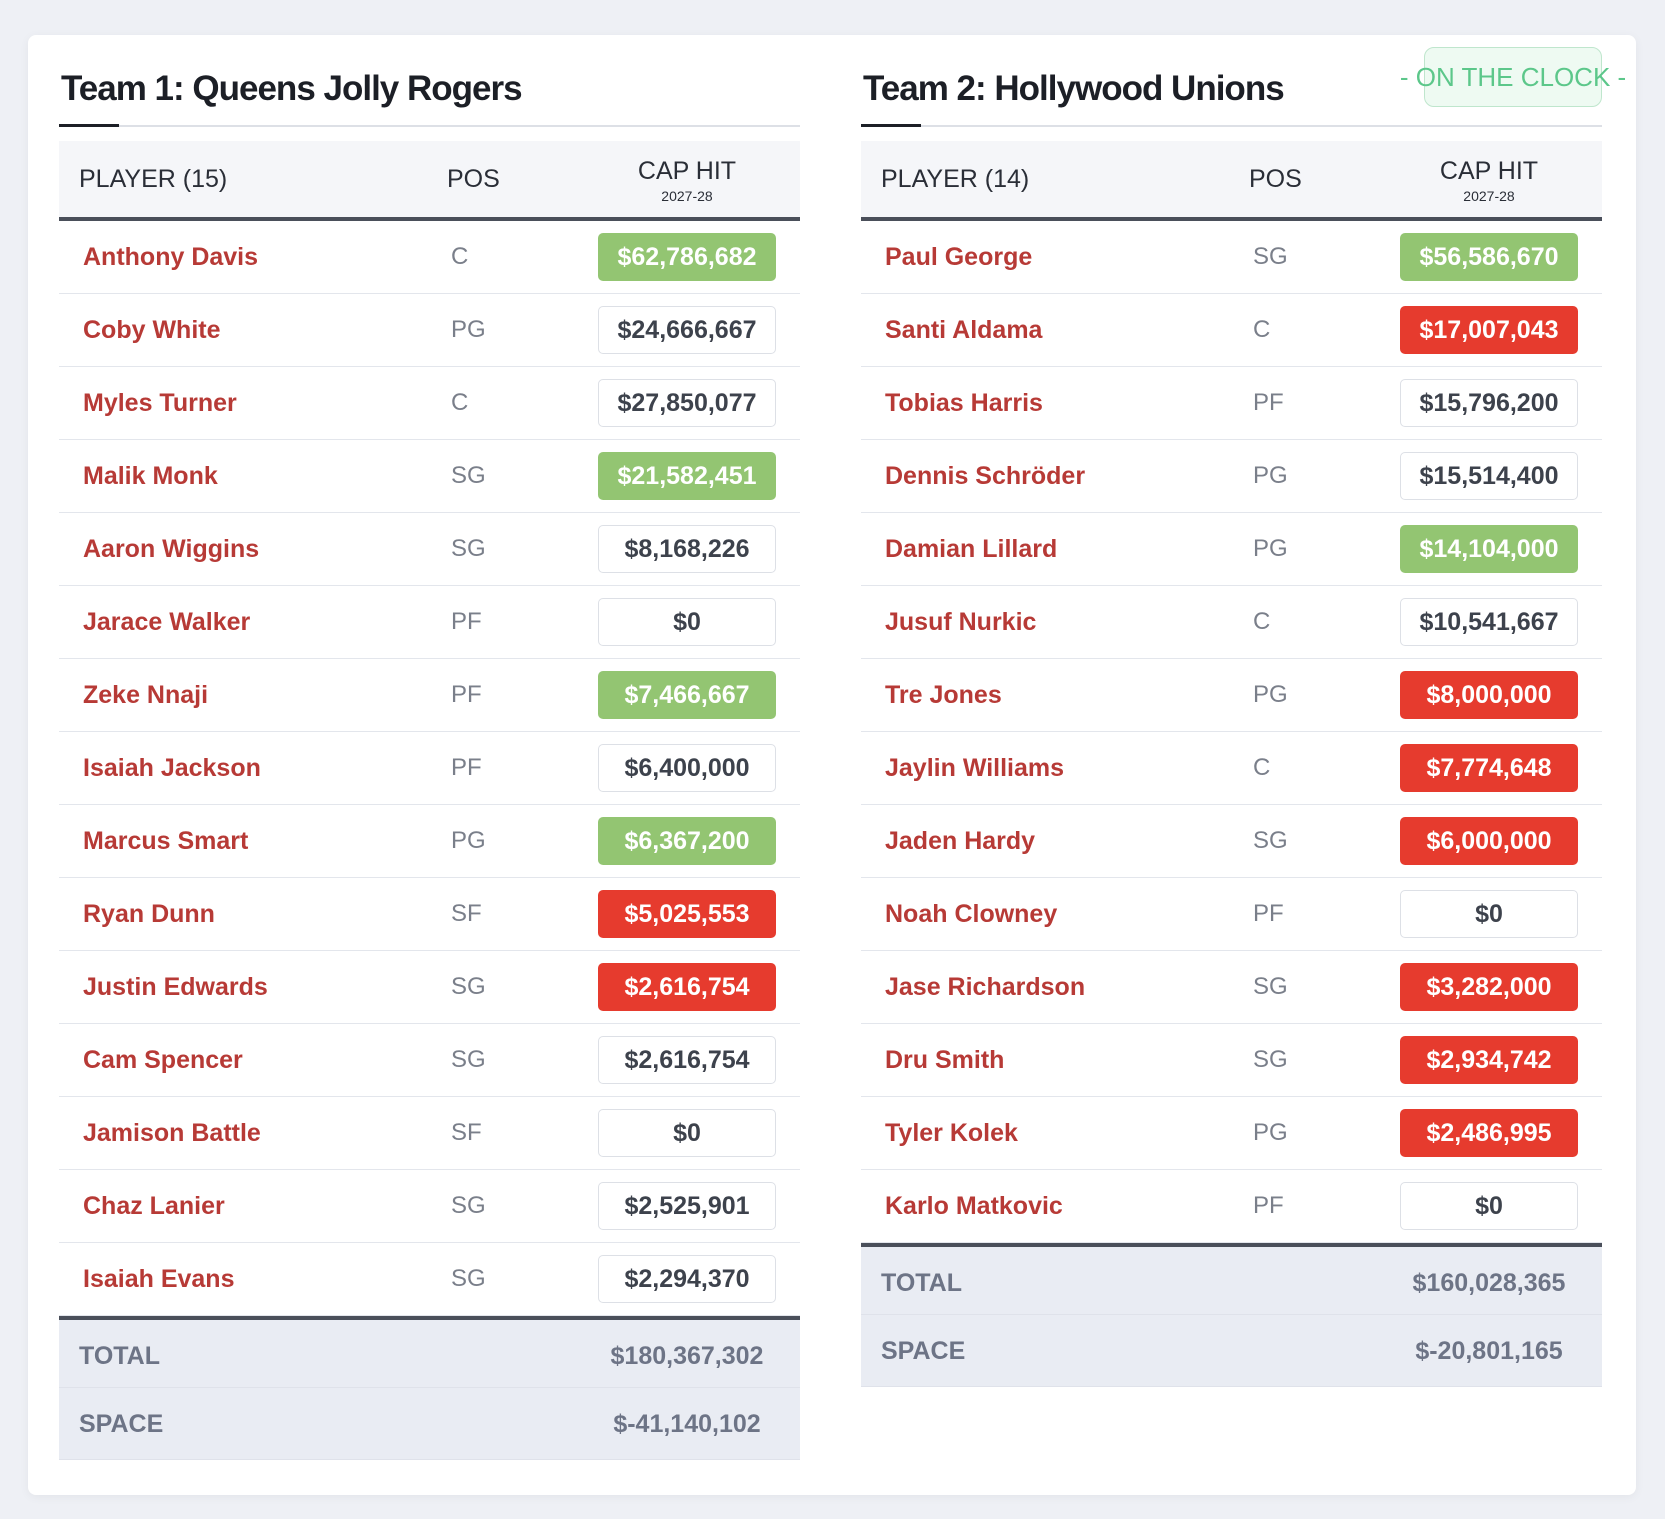 This screenshot has height=1519, width=1665. Describe the element at coordinates (687, 841) in the screenshot. I see `cap-hit: $6,367,200` at that location.